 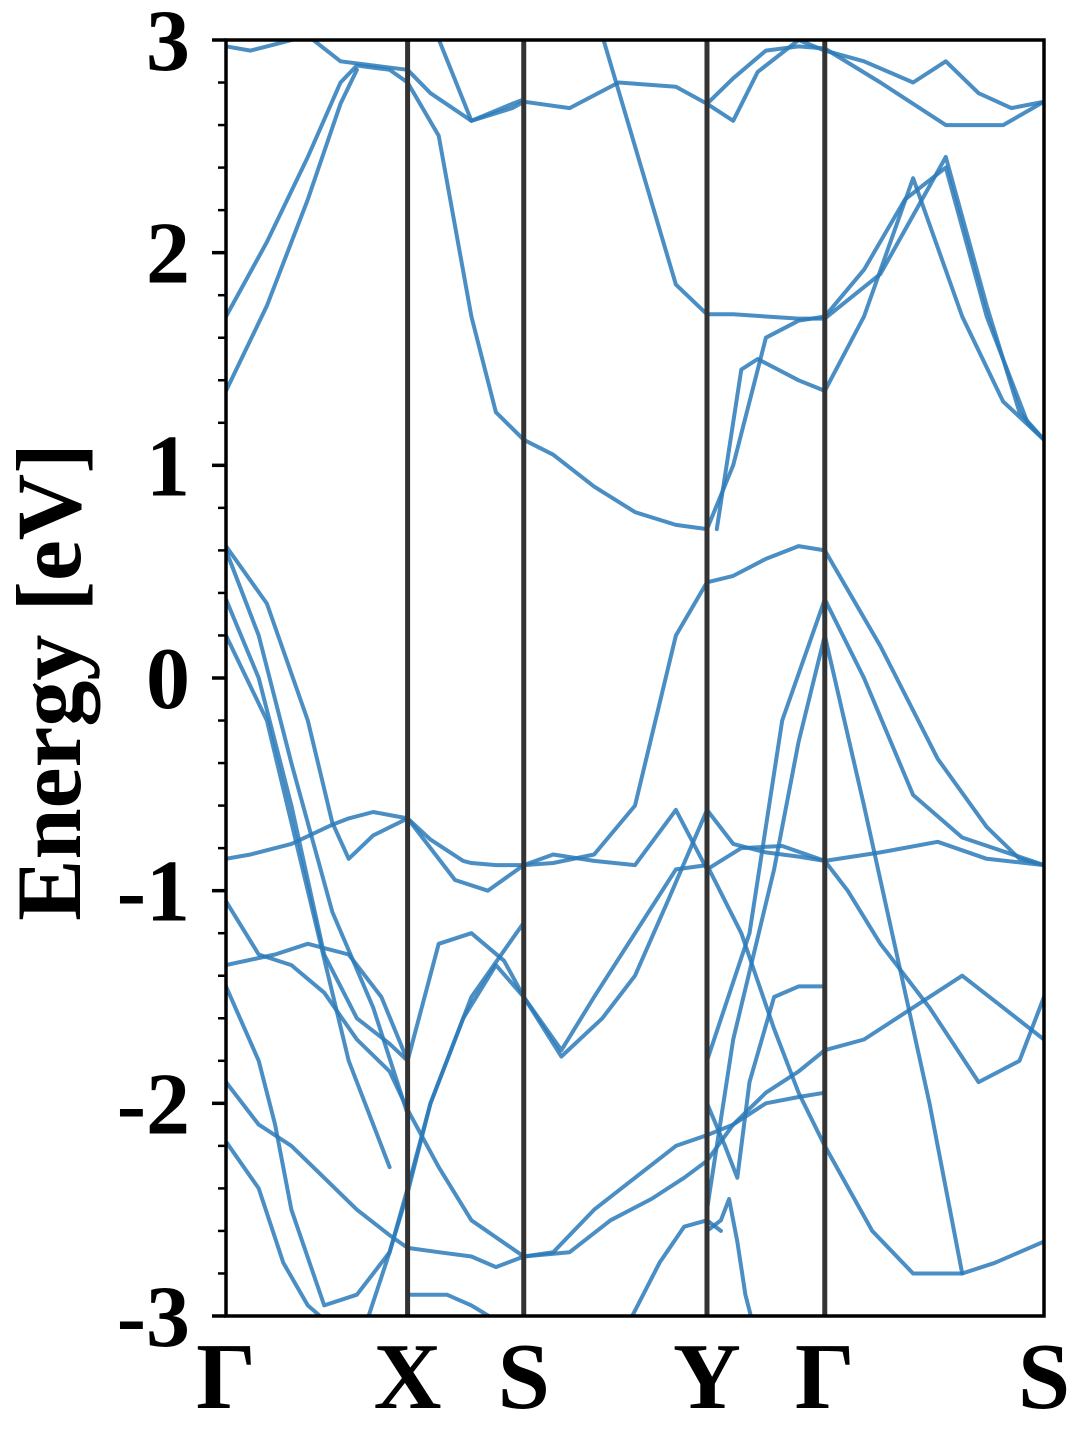 I want to click on y-tick-label: 0, so click(x=168, y=679).